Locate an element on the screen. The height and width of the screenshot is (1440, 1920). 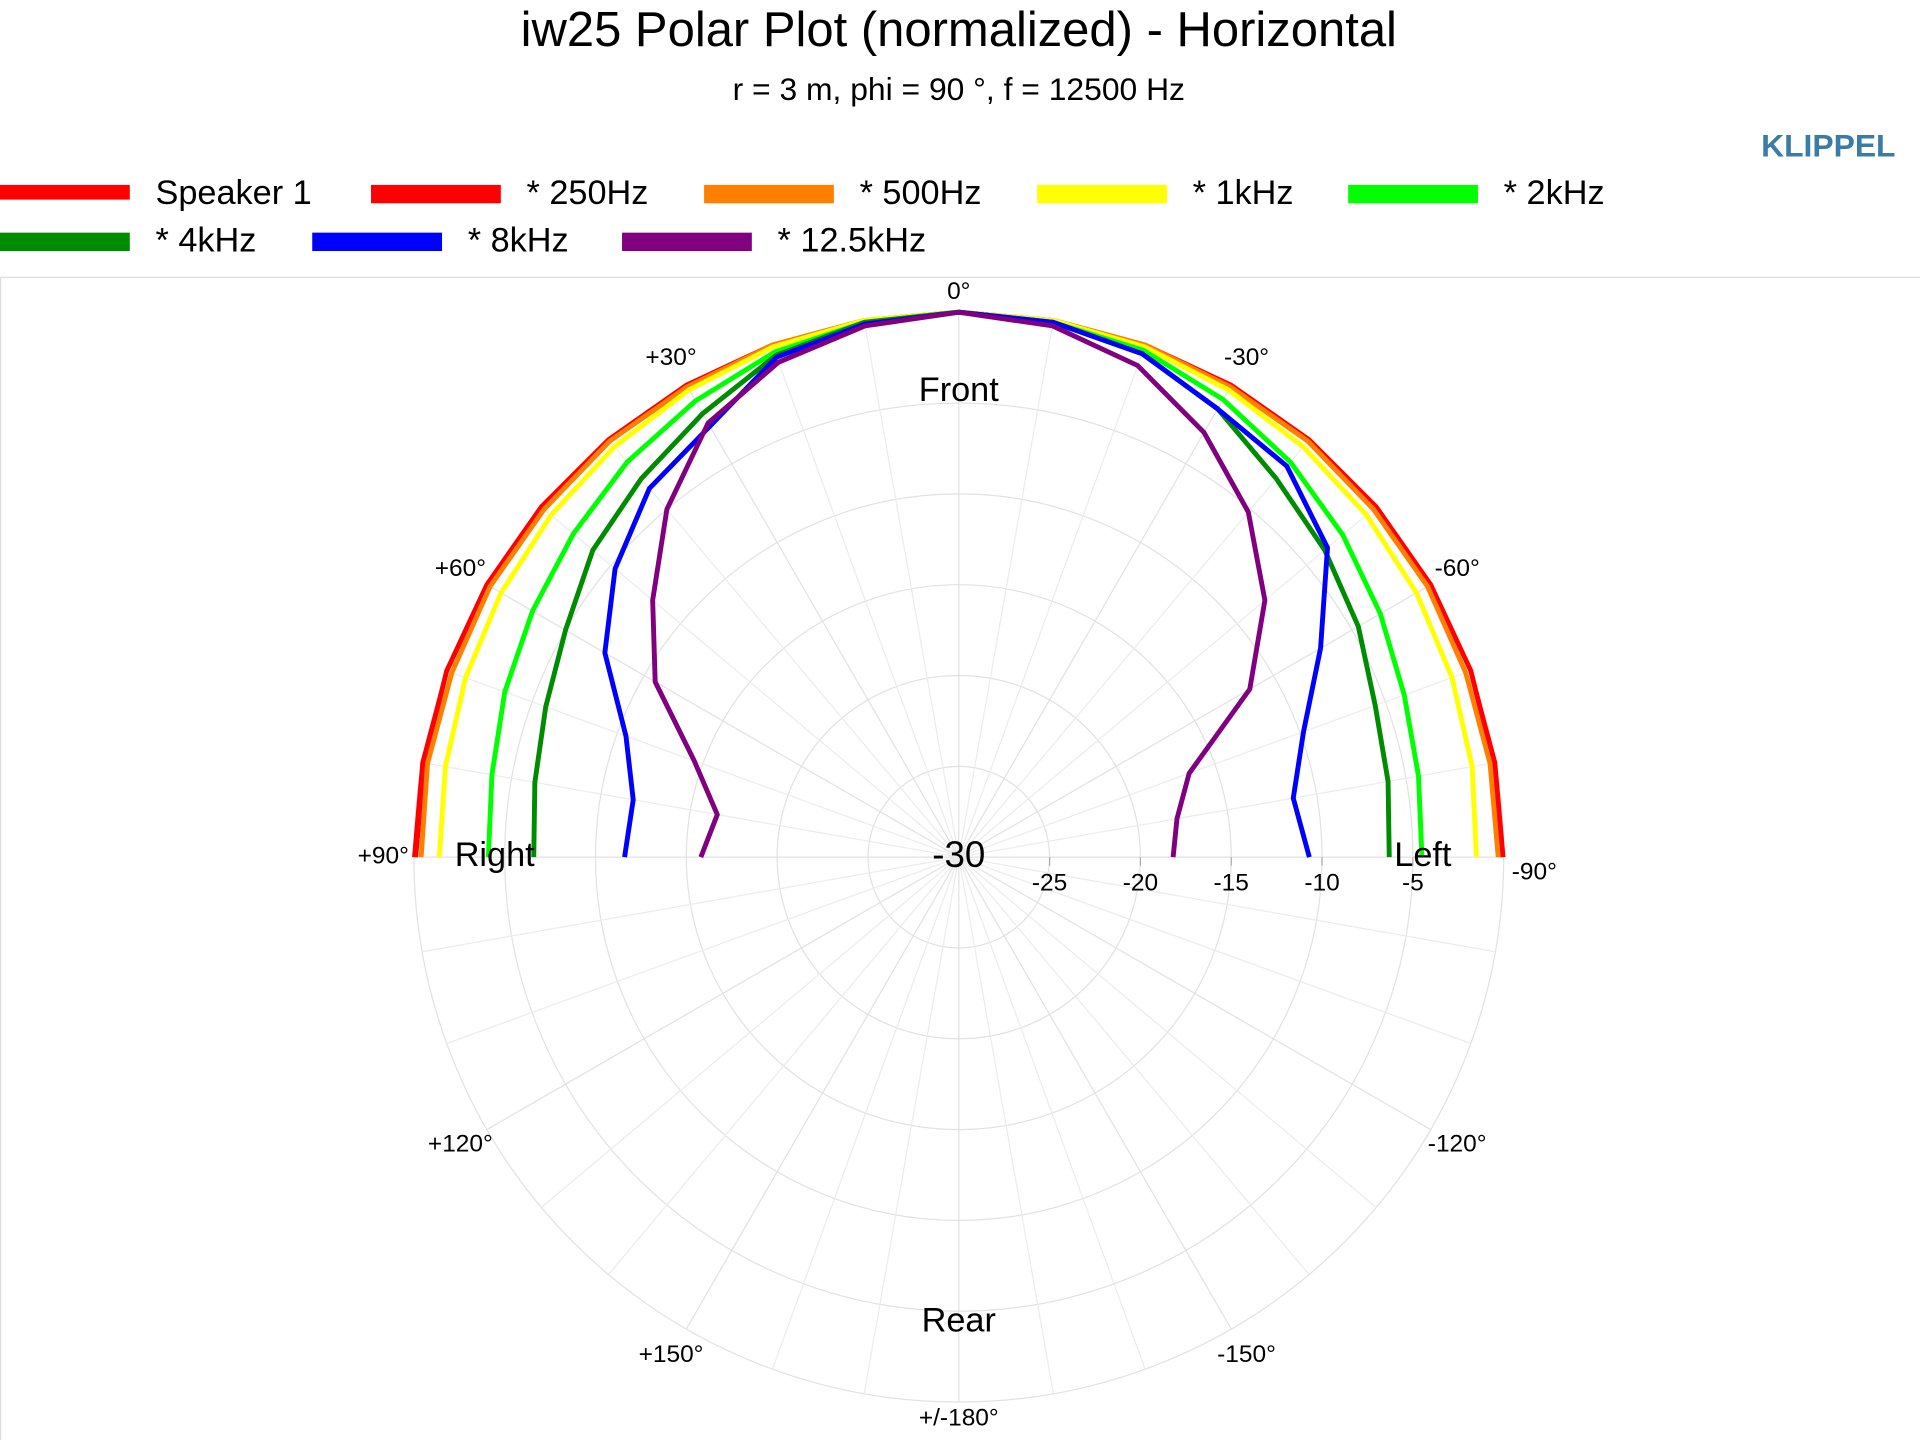
legend-label: * 4kHz is located at coordinates (206, 241).